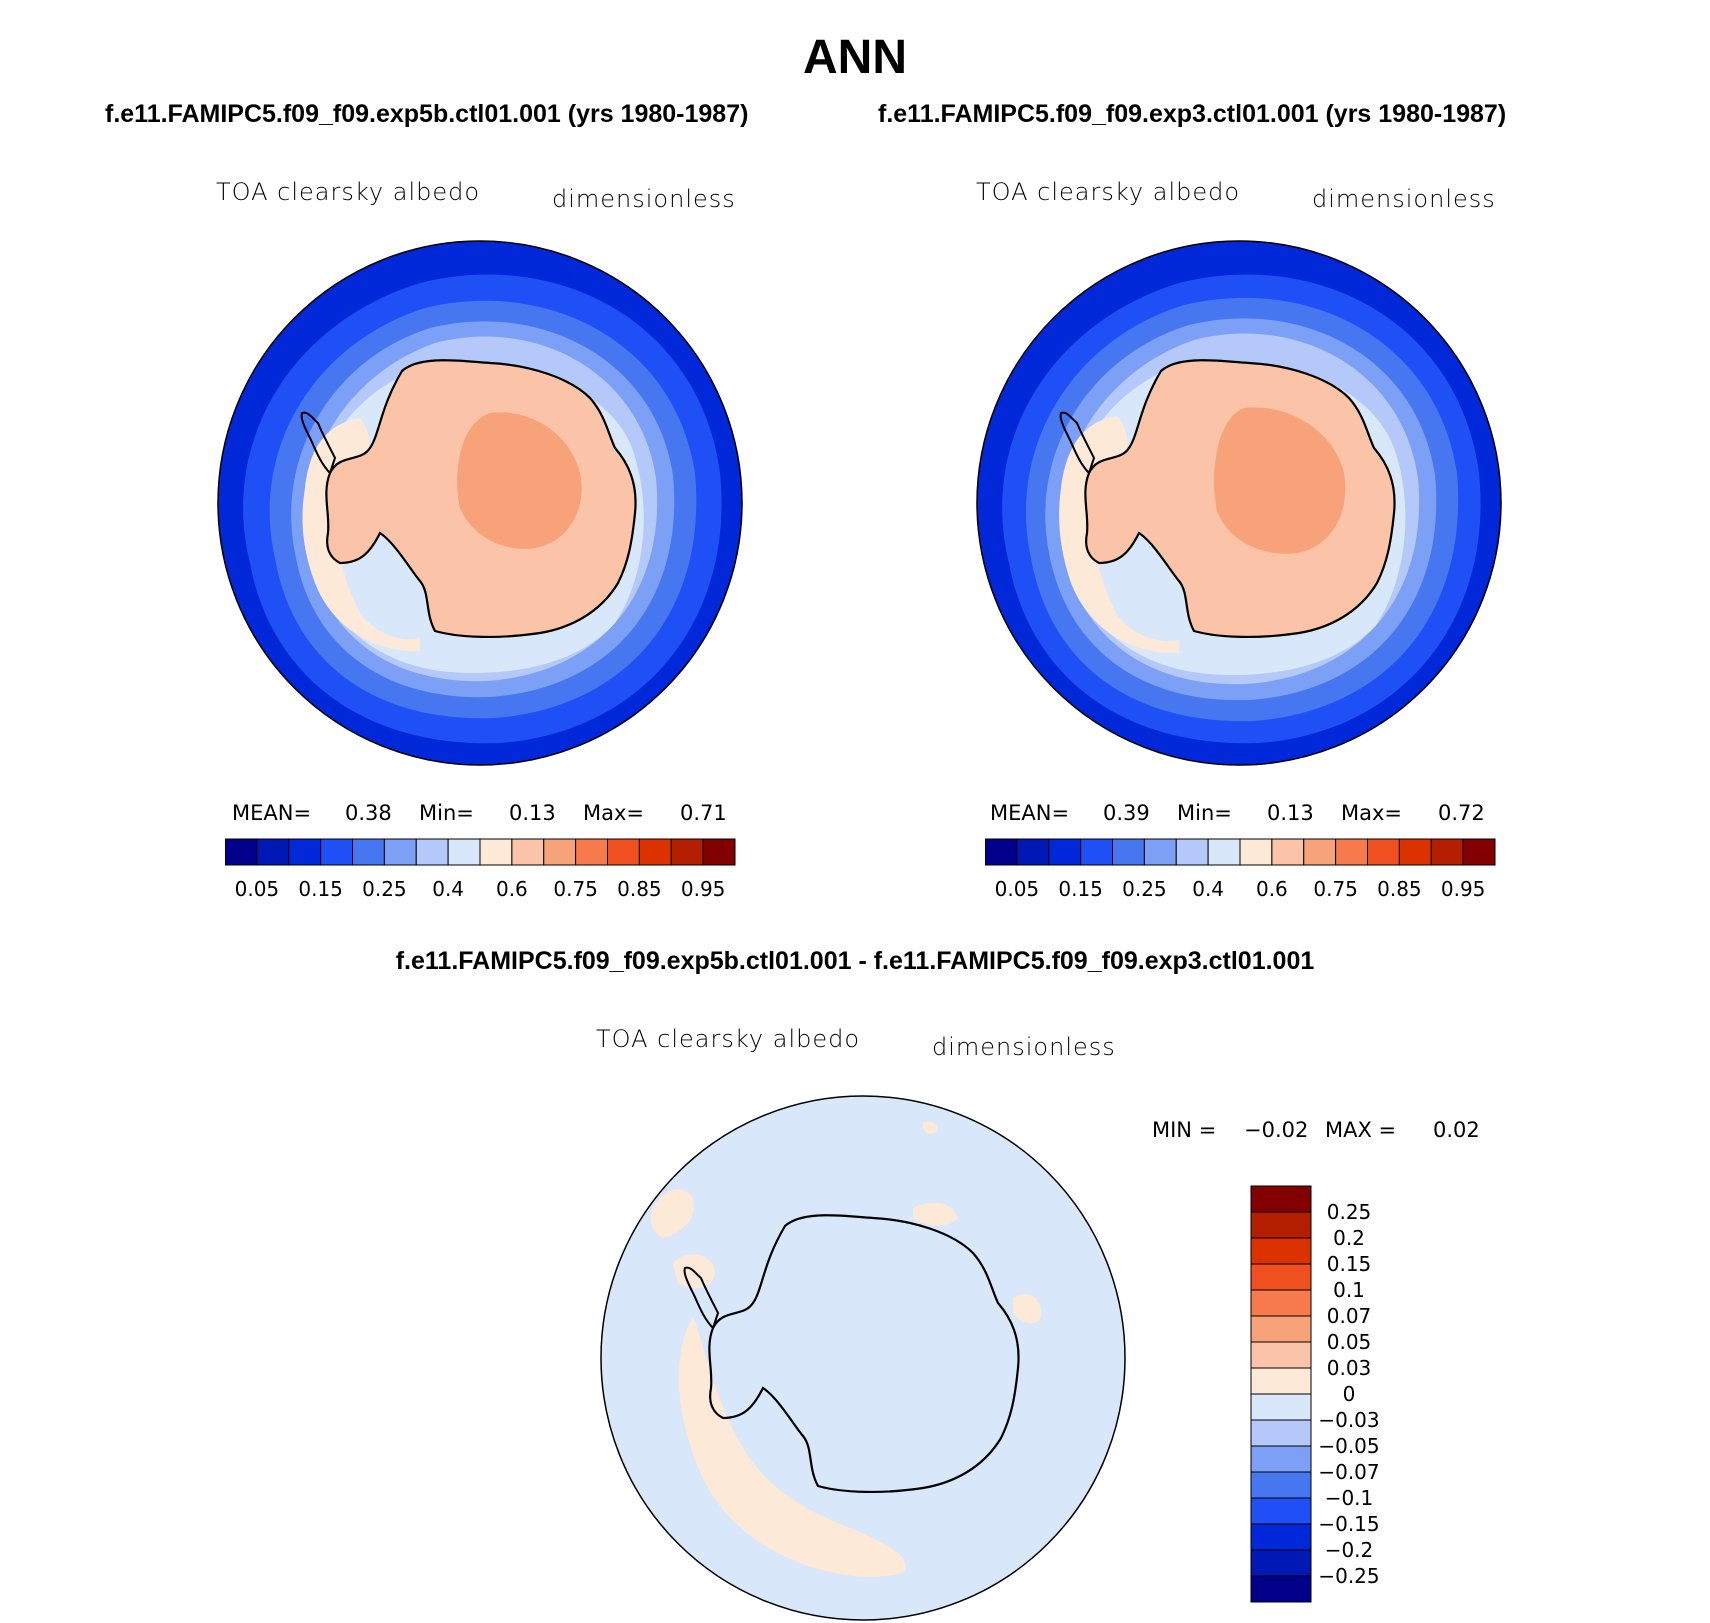  Describe the element at coordinates (1348, 1446) in the screenshot. I see `colorbar-tick-label: −0.05` at that location.